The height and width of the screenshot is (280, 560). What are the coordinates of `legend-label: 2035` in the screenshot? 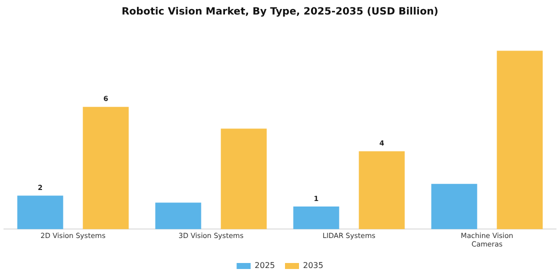 It's located at (313, 265).